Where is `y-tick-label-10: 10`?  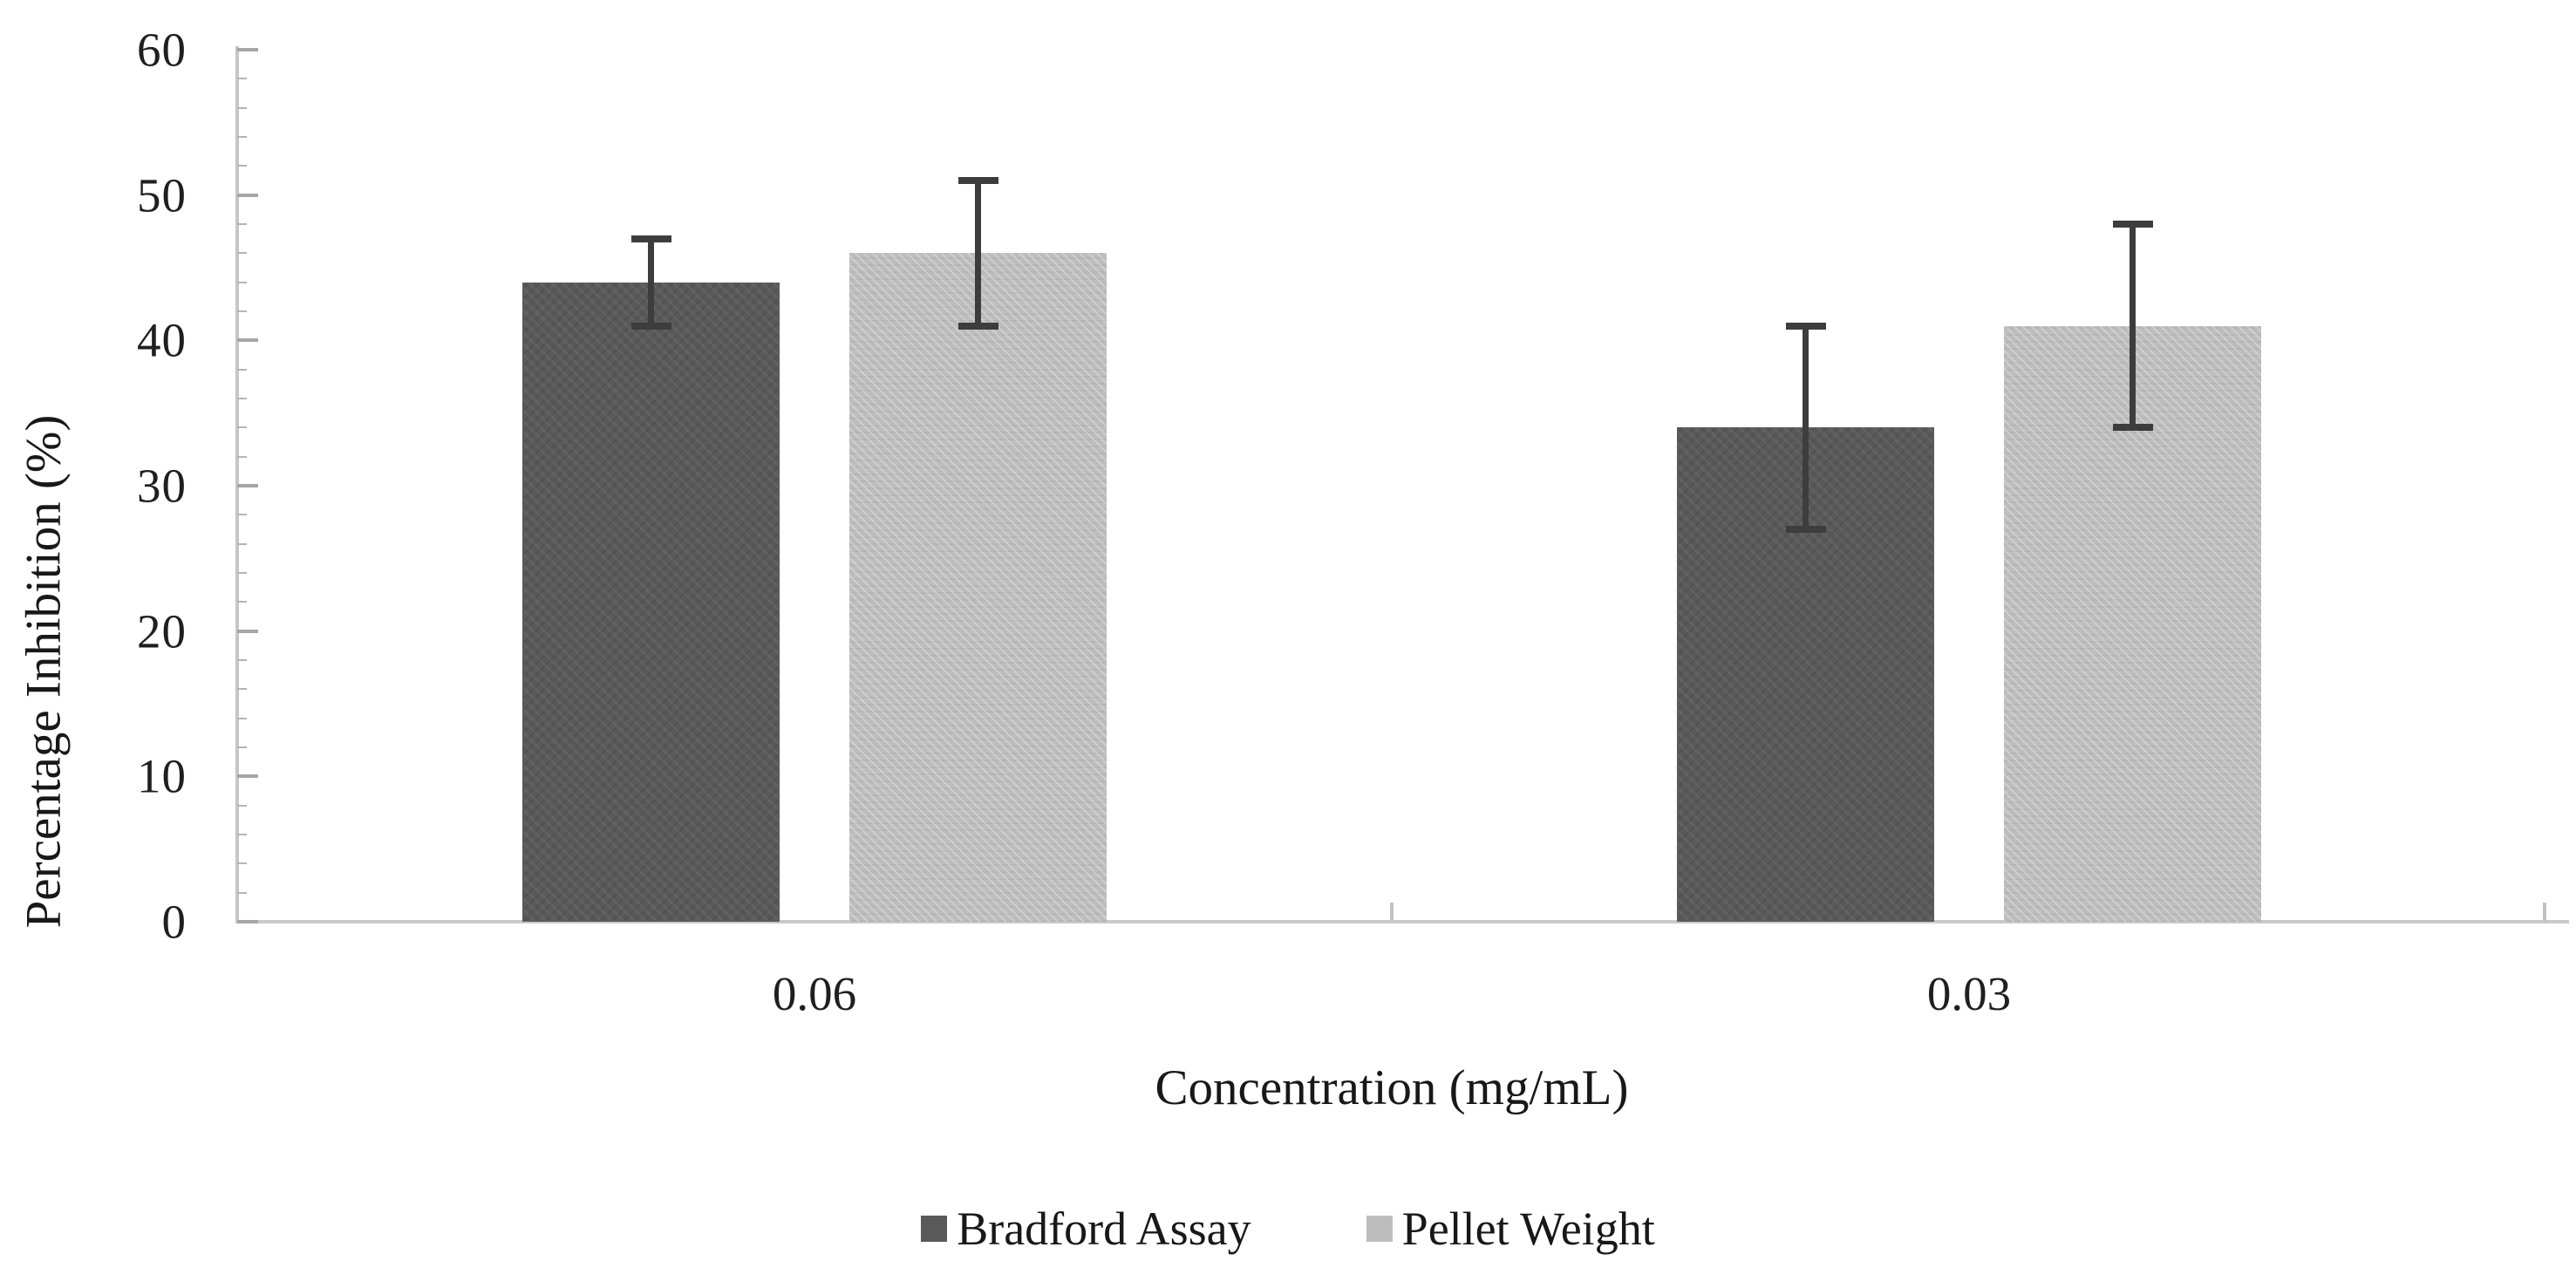 y-tick-label-10: 10 is located at coordinates (162, 776).